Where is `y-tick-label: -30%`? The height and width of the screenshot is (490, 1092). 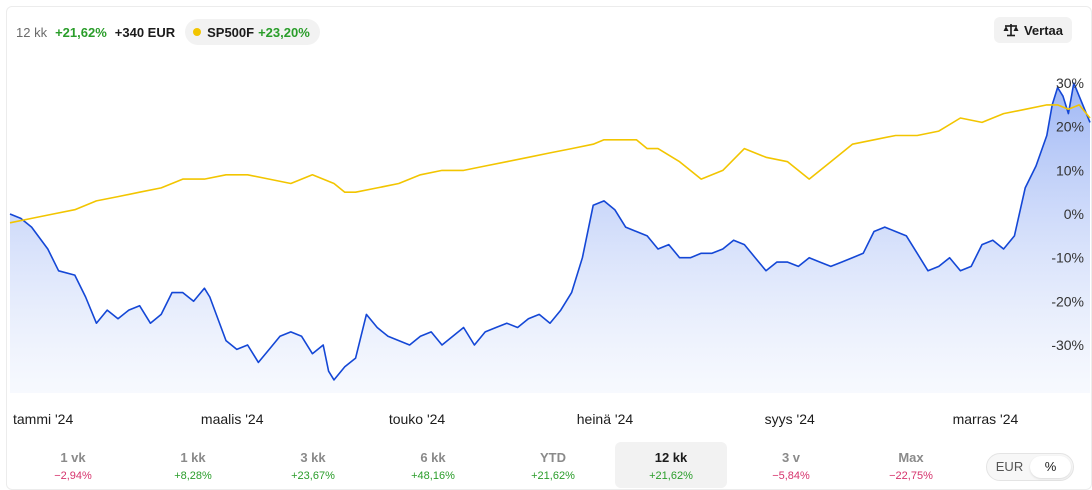
y-tick-label: -30% is located at coordinates (1067, 345).